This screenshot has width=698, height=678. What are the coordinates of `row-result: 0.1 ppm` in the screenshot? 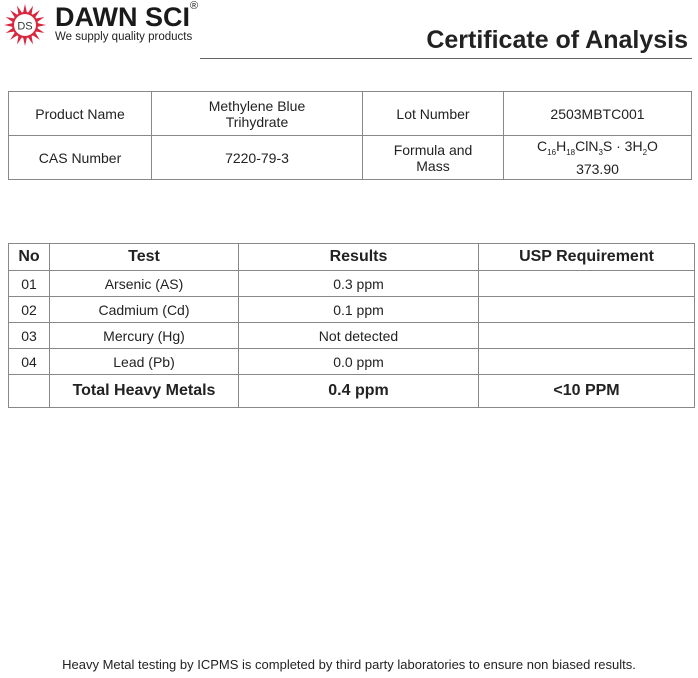 It's located at (358, 309).